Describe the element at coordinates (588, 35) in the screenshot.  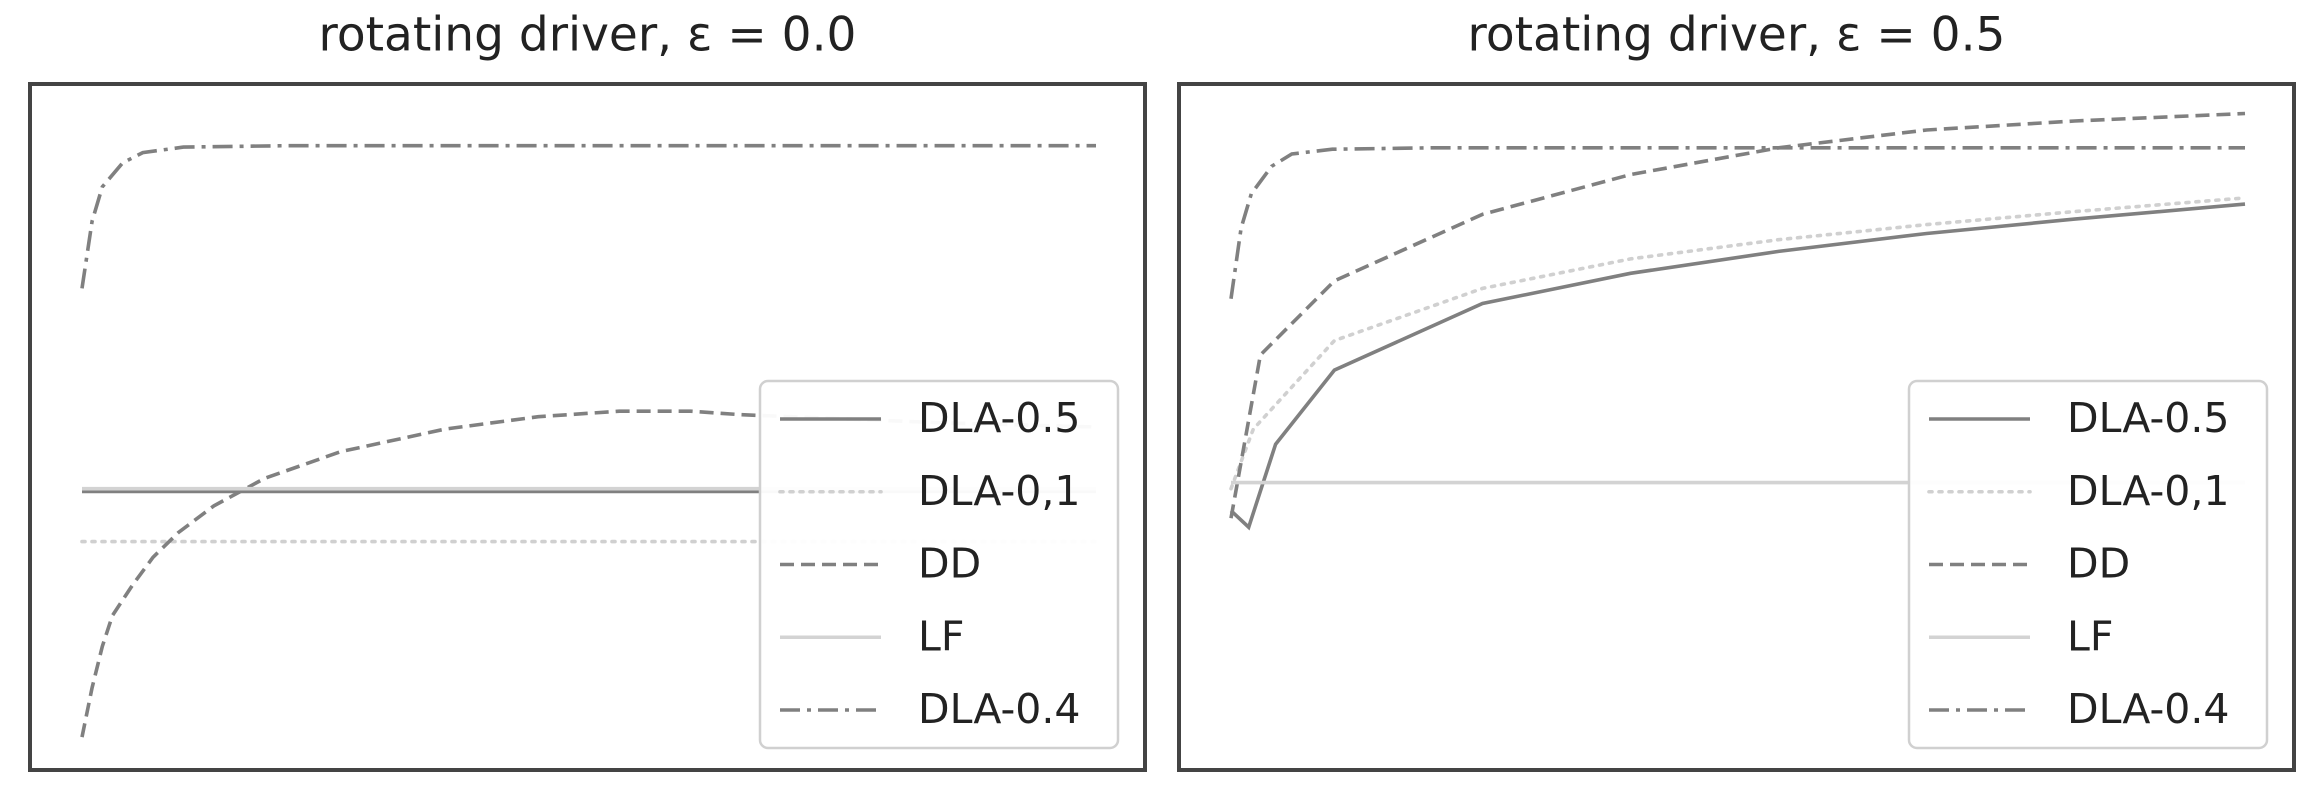
I see `chart-title: rotating driver, ε = 0.0` at that location.